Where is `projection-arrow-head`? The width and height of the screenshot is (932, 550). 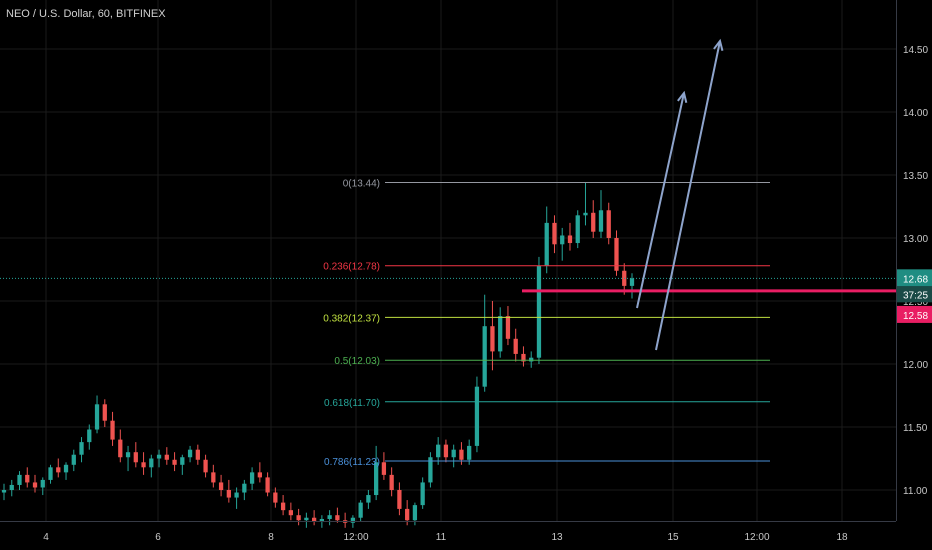
projection-arrow-head is located at coordinates (718, 44).